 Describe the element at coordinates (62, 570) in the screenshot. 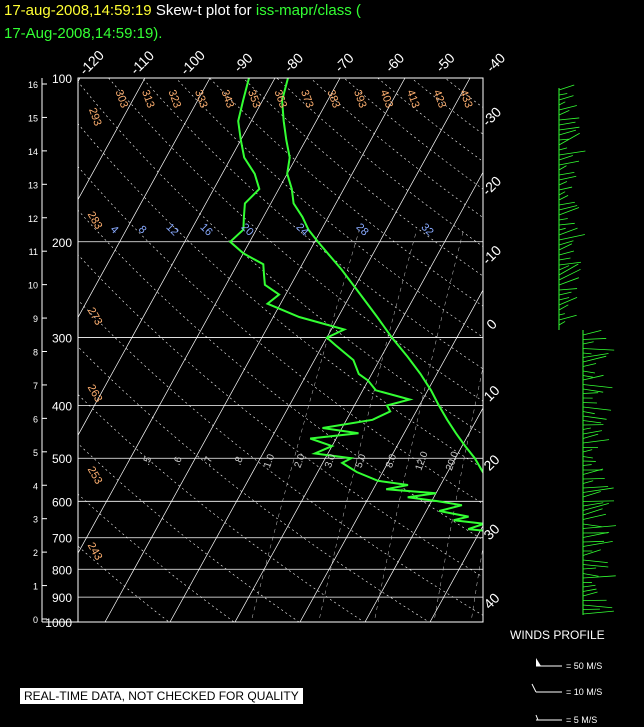

I see `pressure-label-800: 800` at that location.